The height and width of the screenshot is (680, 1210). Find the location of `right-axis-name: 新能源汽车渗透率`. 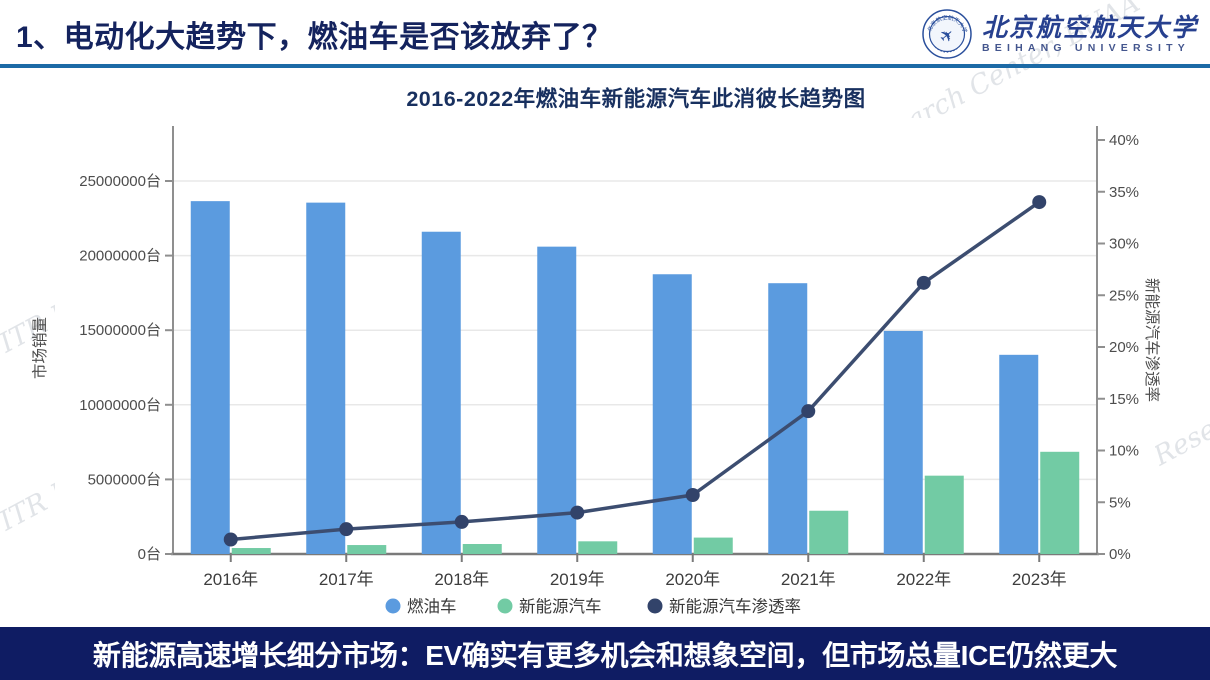

right-axis-name: 新能源汽车渗透率 is located at coordinates (1152, 340).